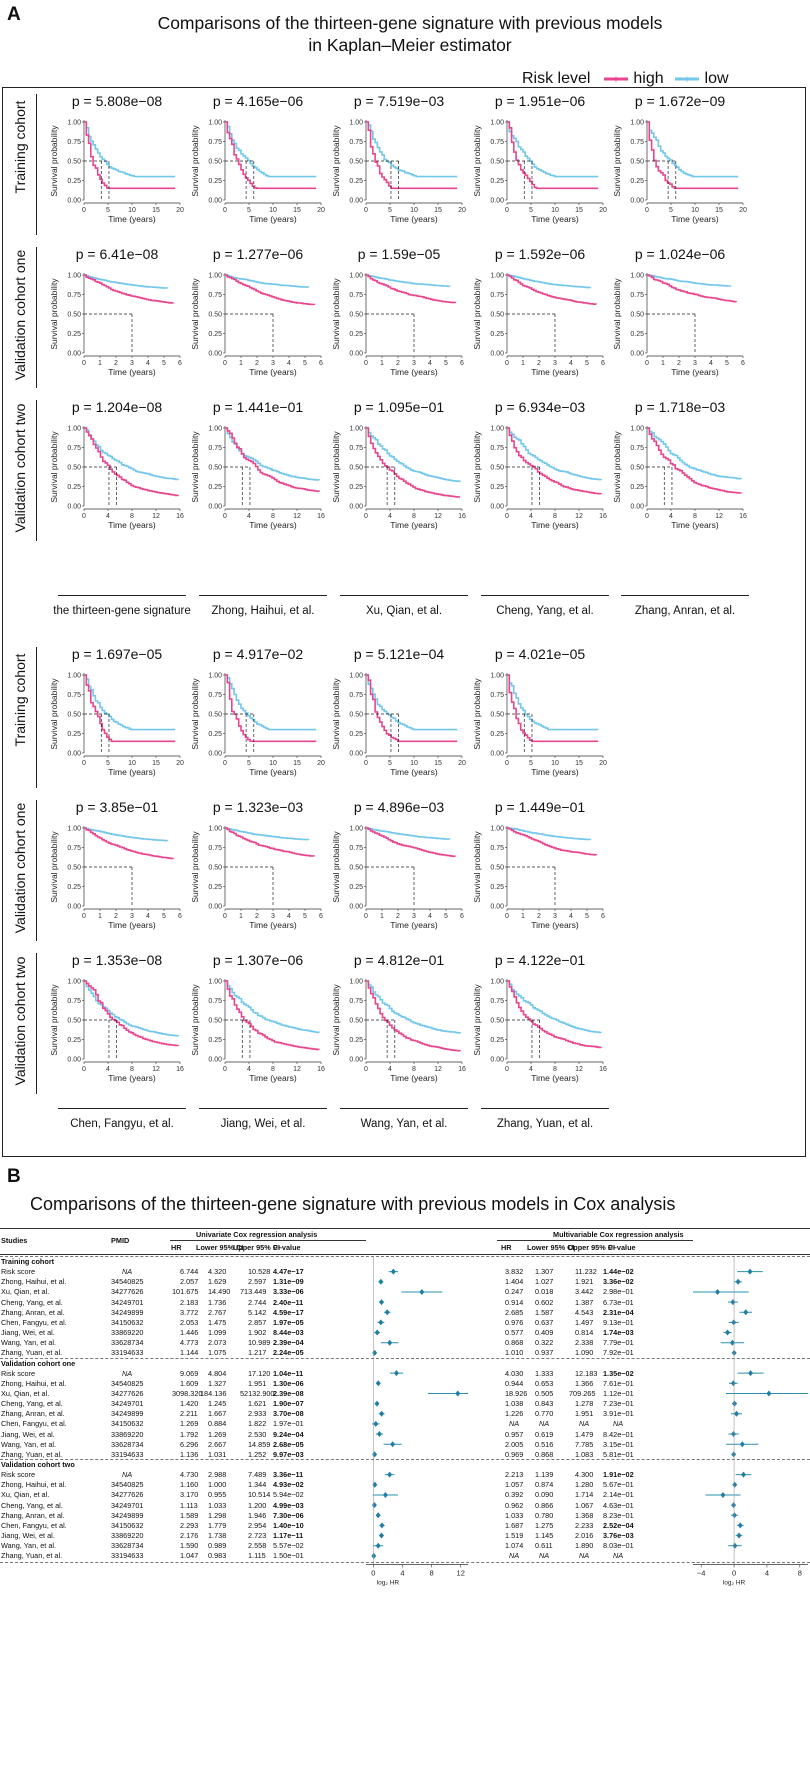  What do you see at coordinates (516, 1393) in the screenshot?
I see `multi-cell: 18.926` at bounding box center [516, 1393].